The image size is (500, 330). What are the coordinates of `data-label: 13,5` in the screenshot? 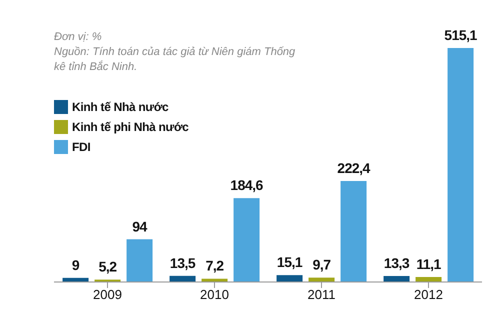 It's located at (183, 262).